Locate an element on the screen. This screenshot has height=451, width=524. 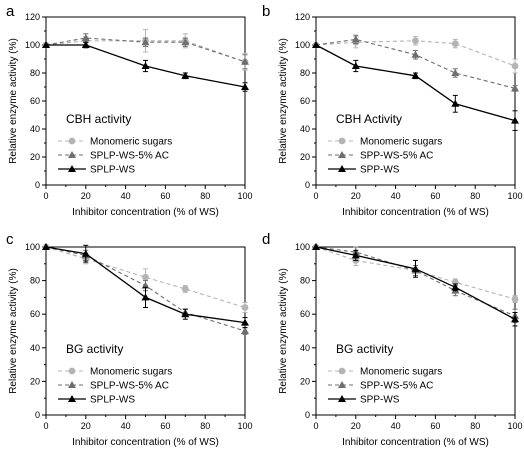
chart-b-legend-label: Monomeric sugars is located at coordinates (401, 142).